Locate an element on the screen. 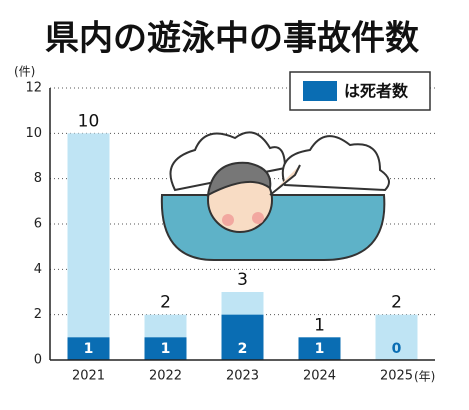 The height and width of the screenshot is (410, 469). x-tick-label: 2023 is located at coordinates (242, 376).